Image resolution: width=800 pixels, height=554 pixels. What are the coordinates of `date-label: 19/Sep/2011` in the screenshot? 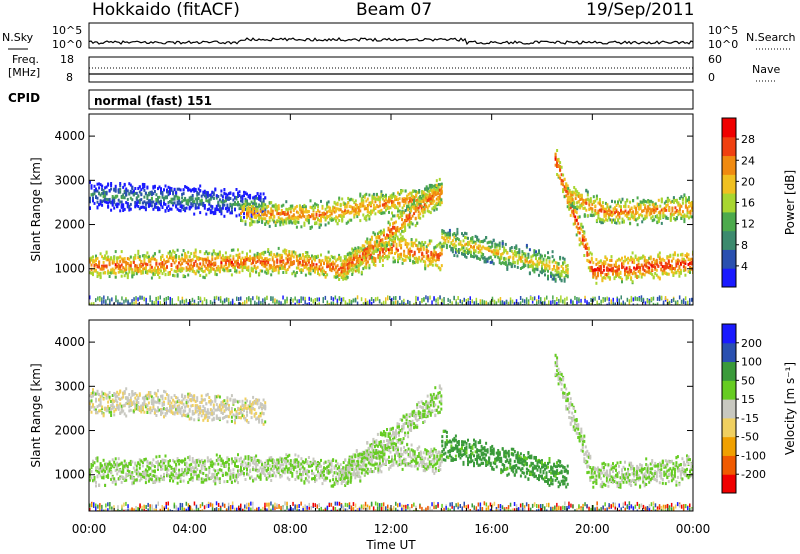 It's located at (640, 10).